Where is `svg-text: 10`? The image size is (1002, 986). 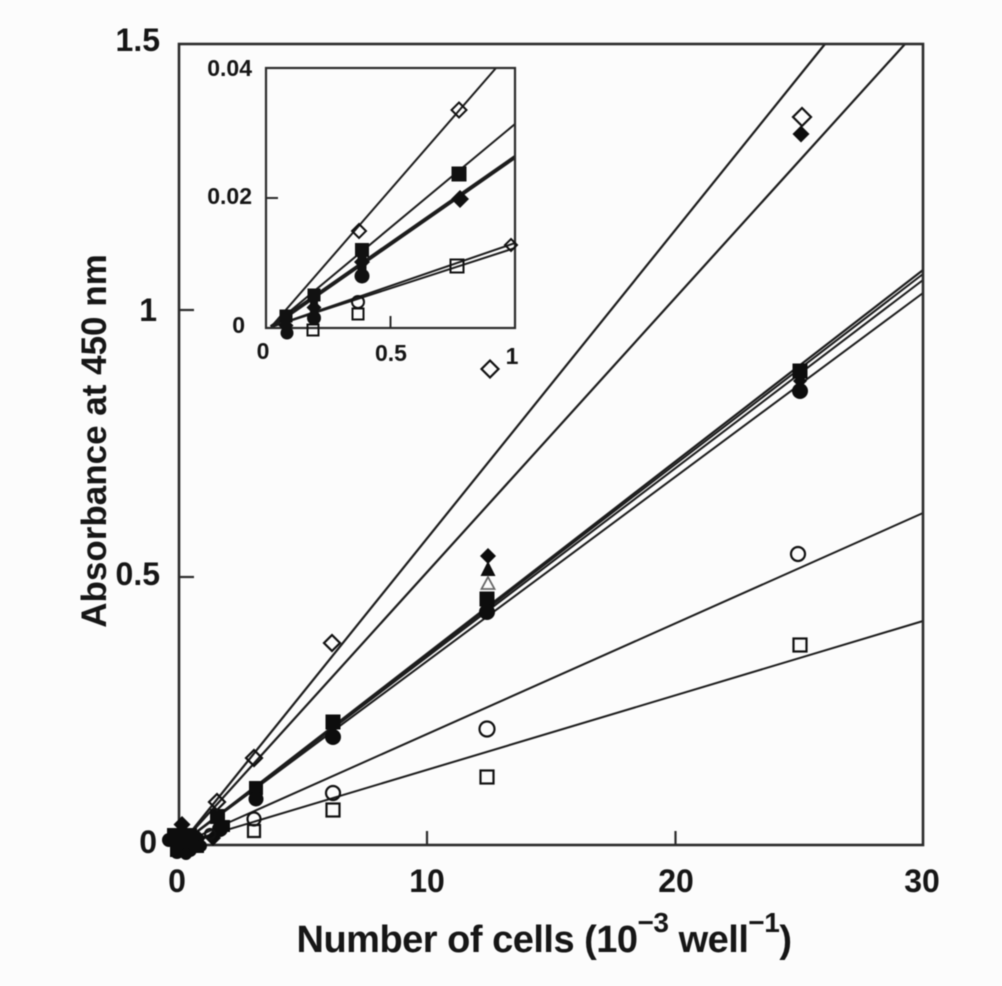
svg-text: 10 is located at coordinates (427, 881).